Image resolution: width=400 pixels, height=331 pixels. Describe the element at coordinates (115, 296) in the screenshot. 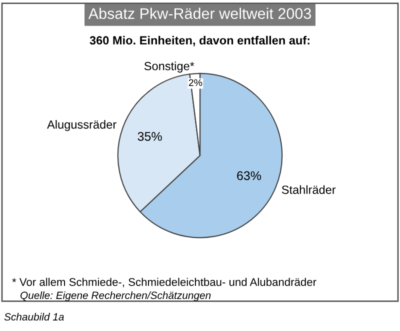

I see `source-note: Quelle: Eigene Recherchen/Schätzungen` at that location.